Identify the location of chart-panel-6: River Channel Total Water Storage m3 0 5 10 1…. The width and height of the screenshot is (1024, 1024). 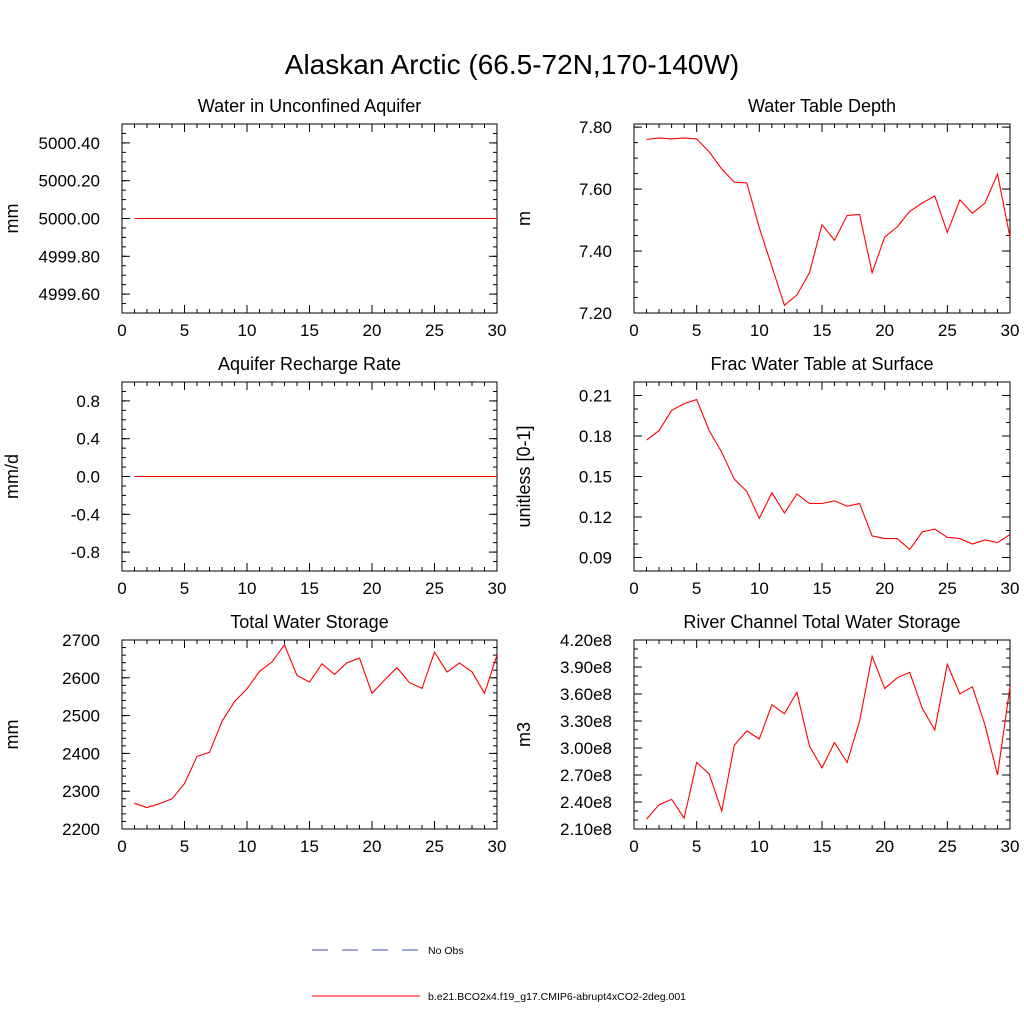
(766, 734).